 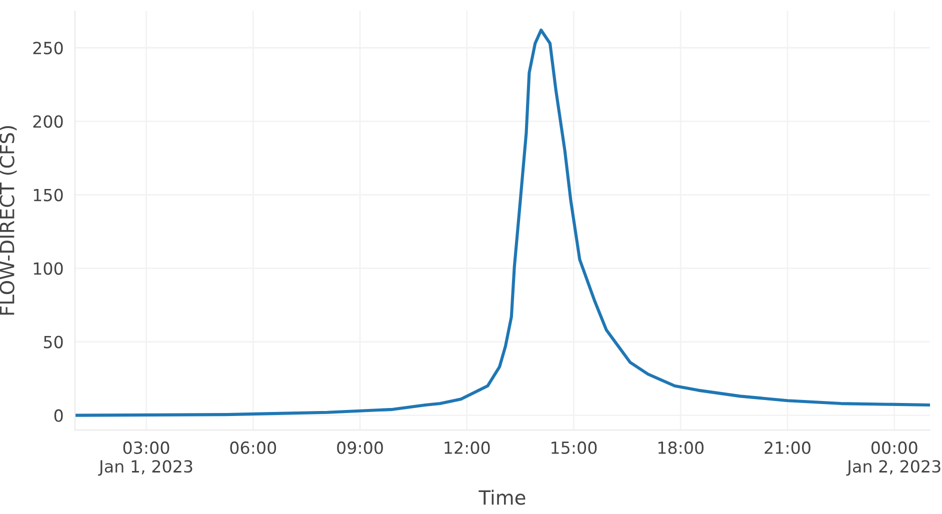 What do you see at coordinates (48, 48) in the screenshot?
I see `y-tick-label: 250` at bounding box center [48, 48].